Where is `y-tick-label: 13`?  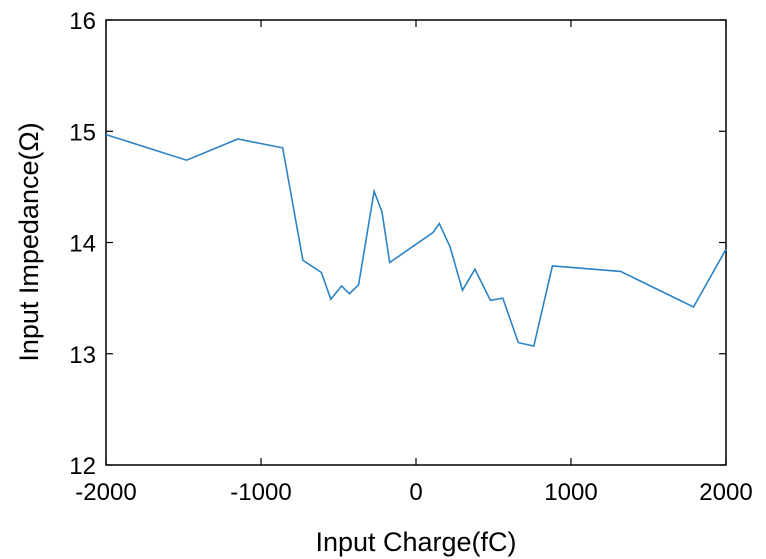
y-tick-label: 13 is located at coordinates (82, 355).